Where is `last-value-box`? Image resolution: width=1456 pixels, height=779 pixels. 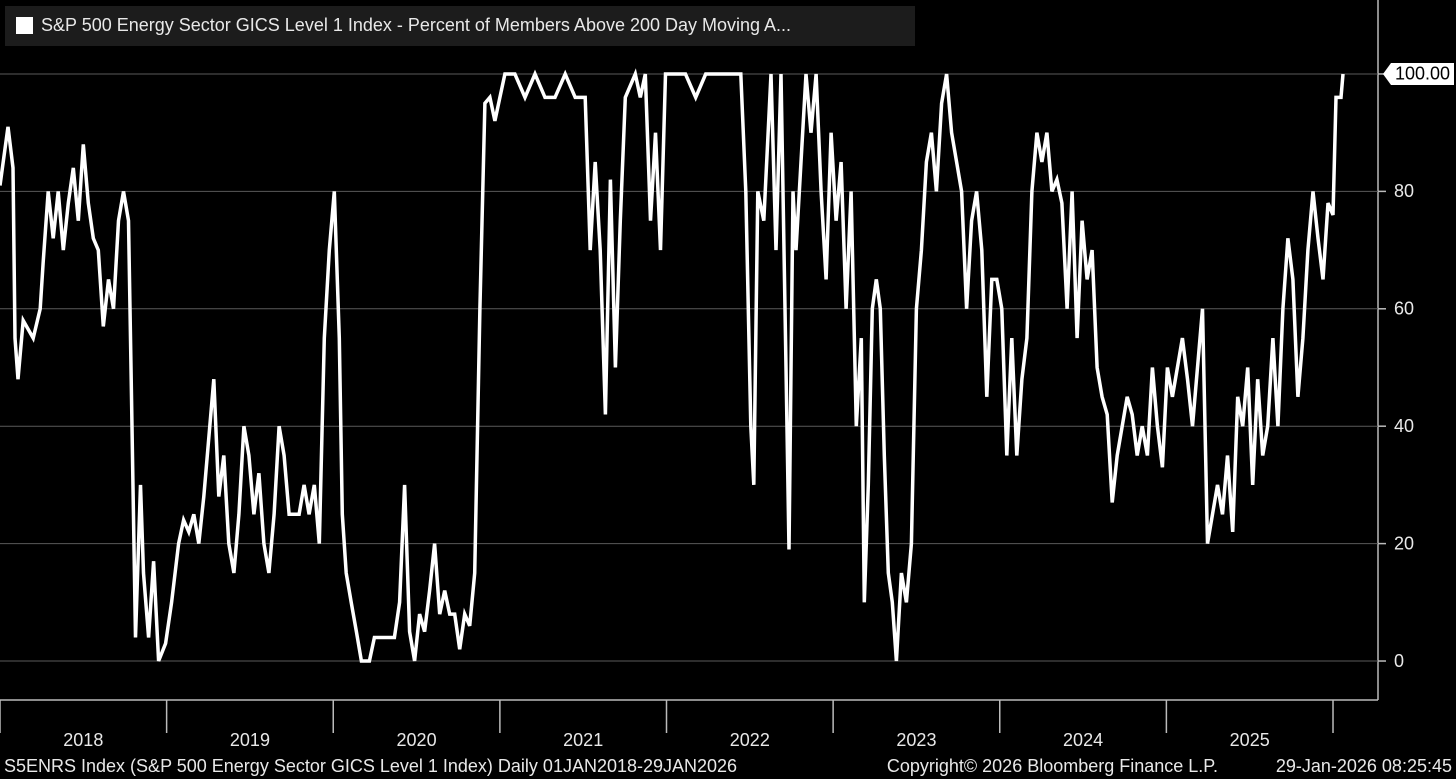
last-value-box is located at coordinates (1418, 73).